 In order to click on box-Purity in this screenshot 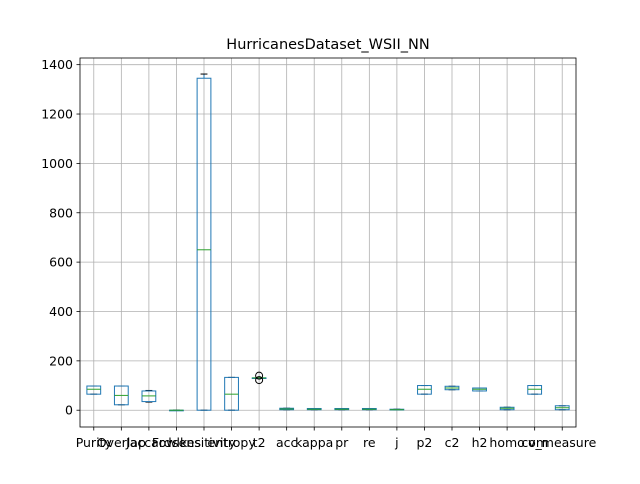, I will do `click(94, 390)`.